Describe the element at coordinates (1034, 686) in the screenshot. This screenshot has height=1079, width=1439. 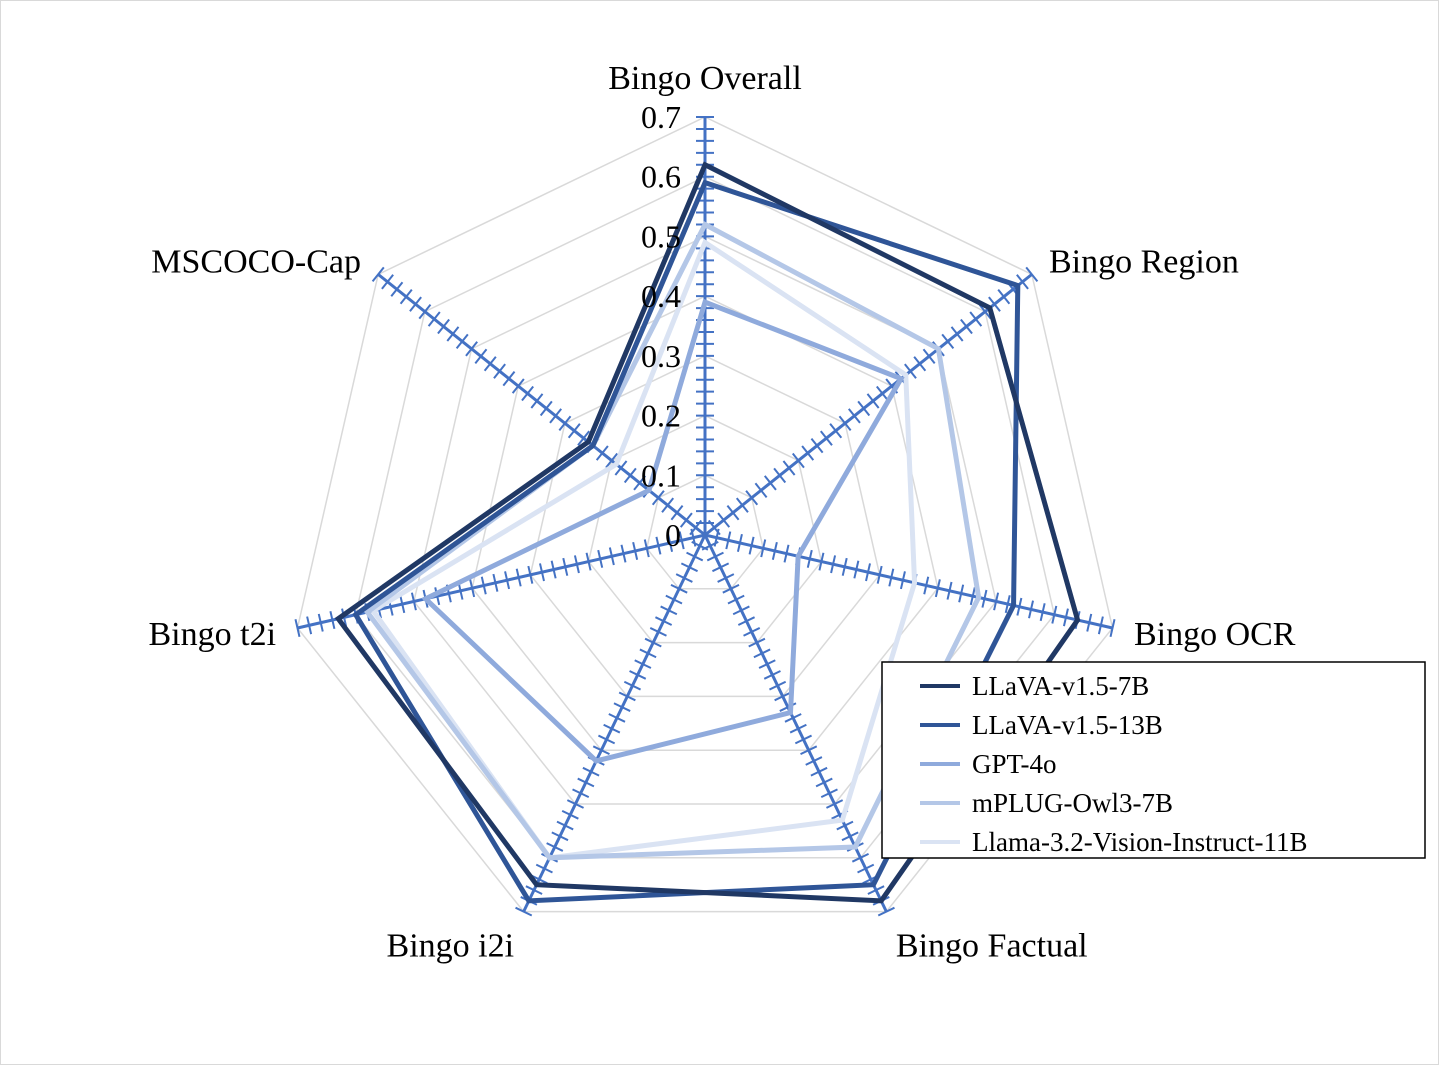
I see `legend-item: LLaVA-v1.5-7B` at that location.